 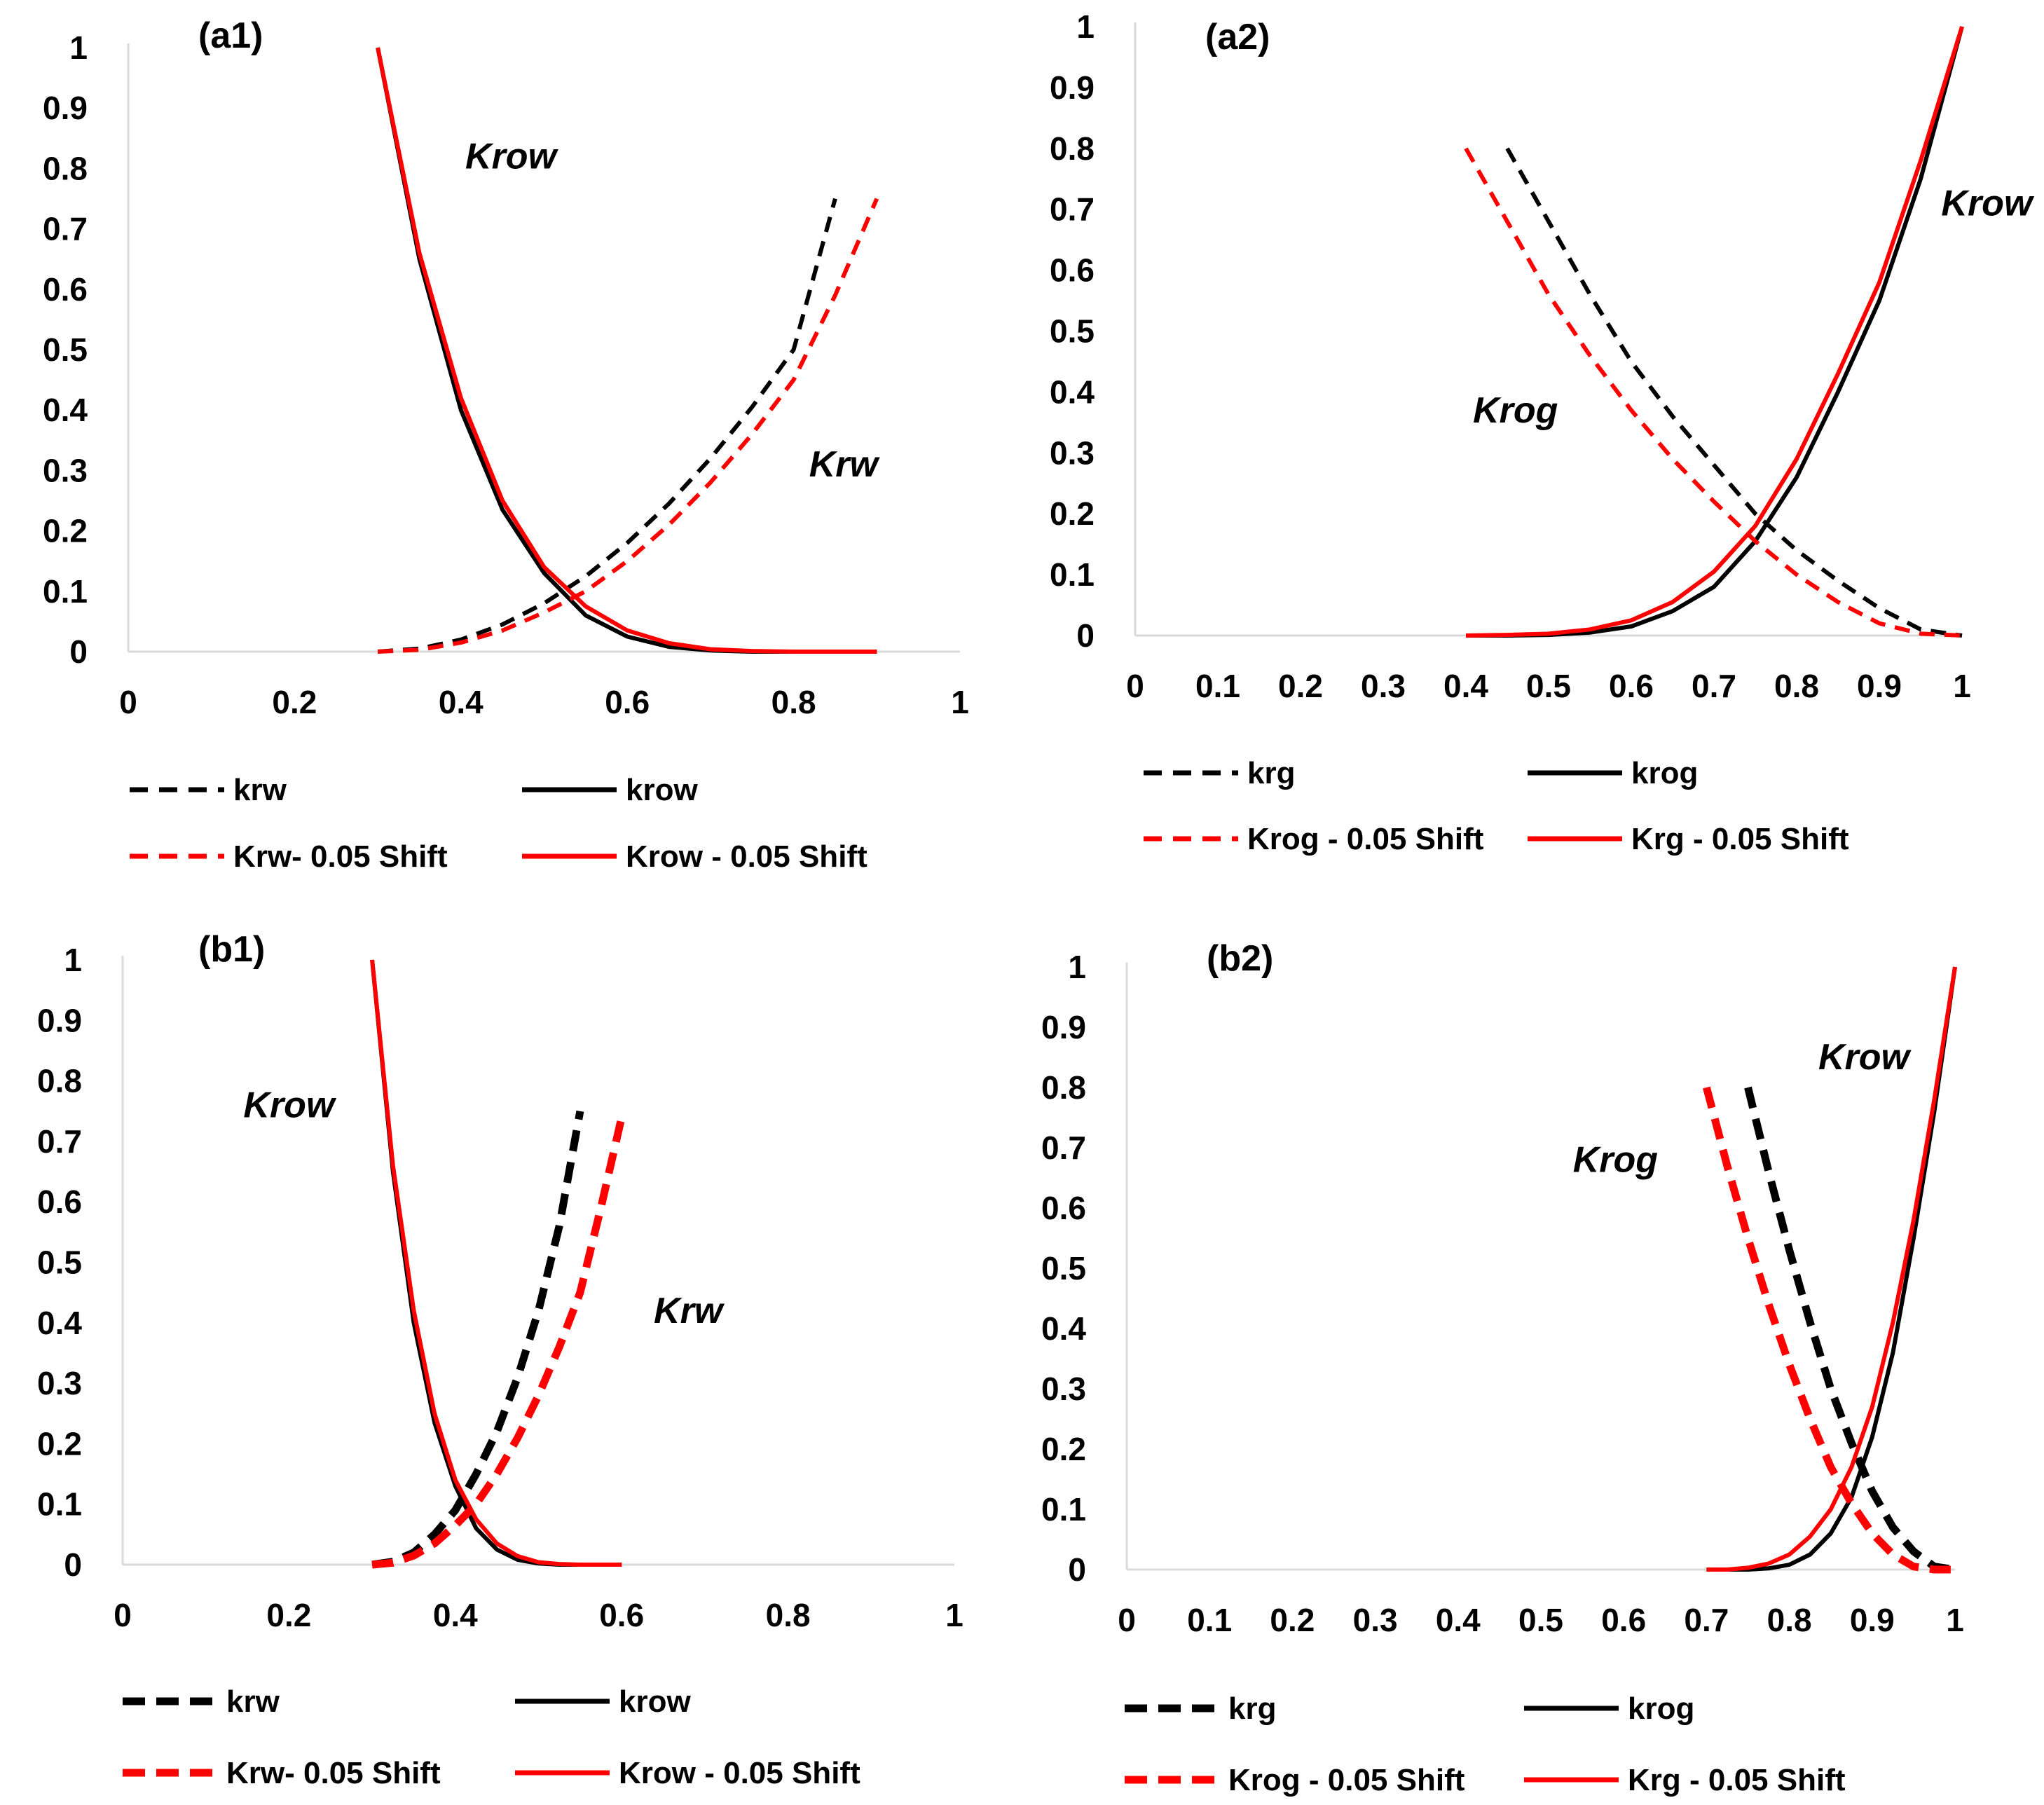 What do you see at coordinates (59, 1020) in the screenshot?
I see `y-tick-label: 0.9` at bounding box center [59, 1020].